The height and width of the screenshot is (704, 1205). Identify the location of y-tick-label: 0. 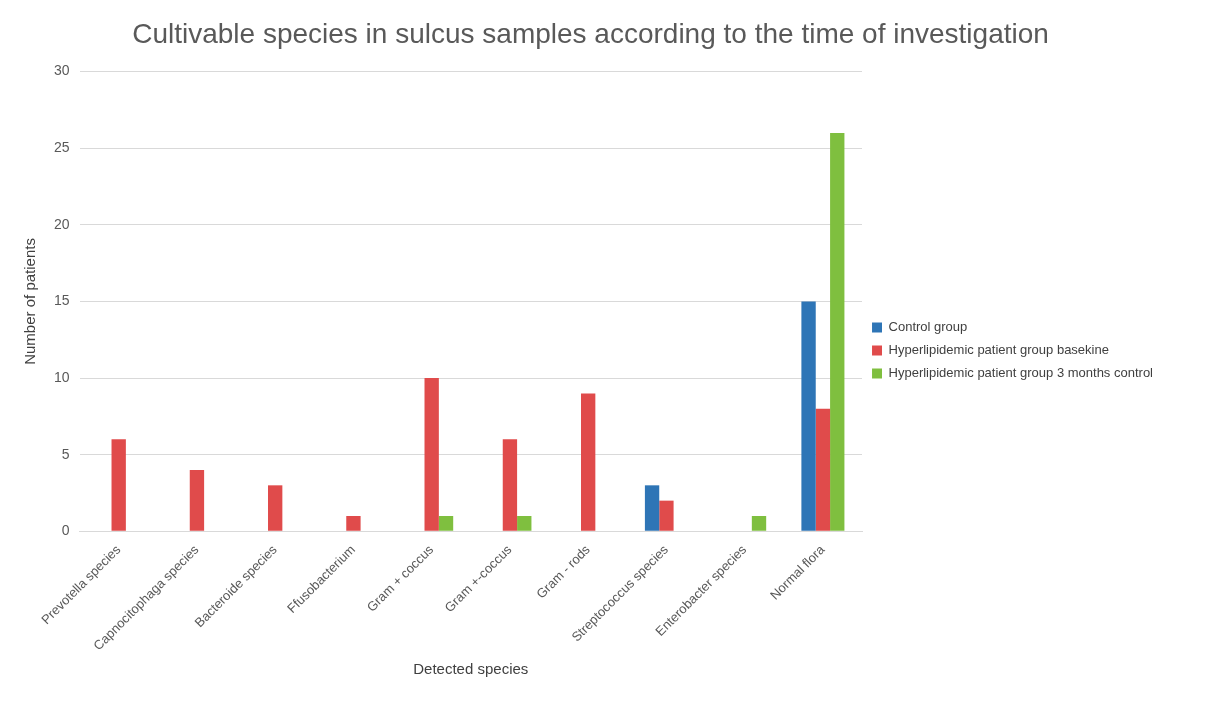
(65, 530).